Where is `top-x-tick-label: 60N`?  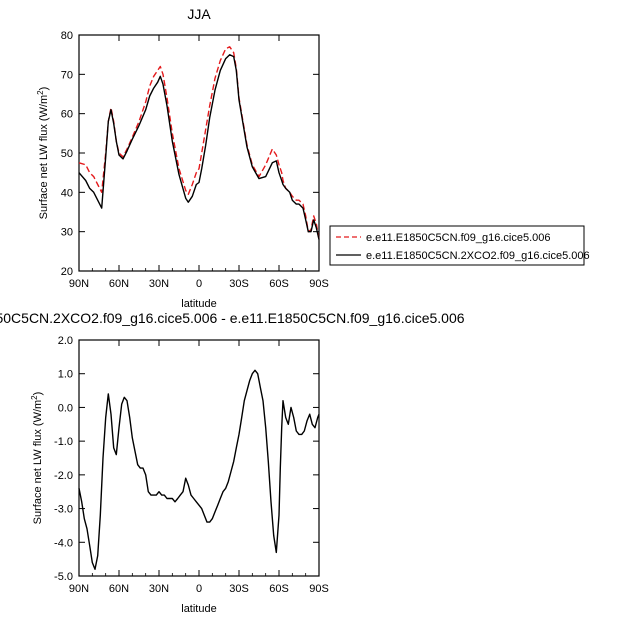
top-x-tick-label: 60N is located at coordinates (119, 284).